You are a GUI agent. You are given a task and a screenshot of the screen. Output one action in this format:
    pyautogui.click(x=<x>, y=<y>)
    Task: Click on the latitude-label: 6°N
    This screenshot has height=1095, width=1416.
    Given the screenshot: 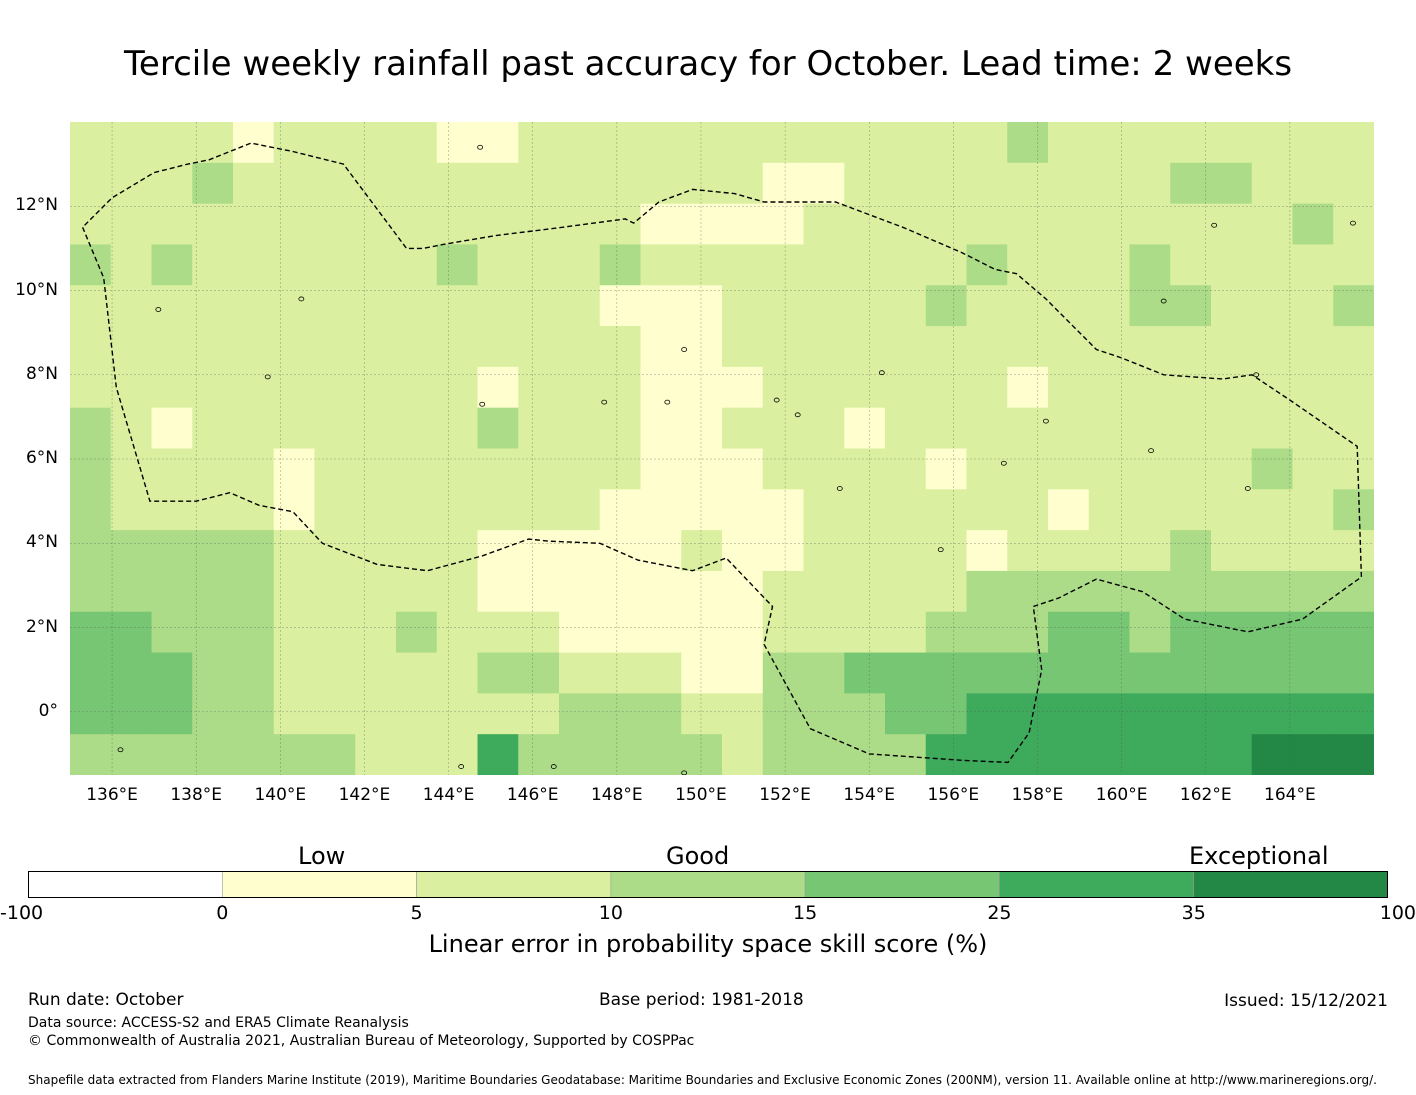 What is the action you would take?
    pyautogui.click(x=41, y=458)
    